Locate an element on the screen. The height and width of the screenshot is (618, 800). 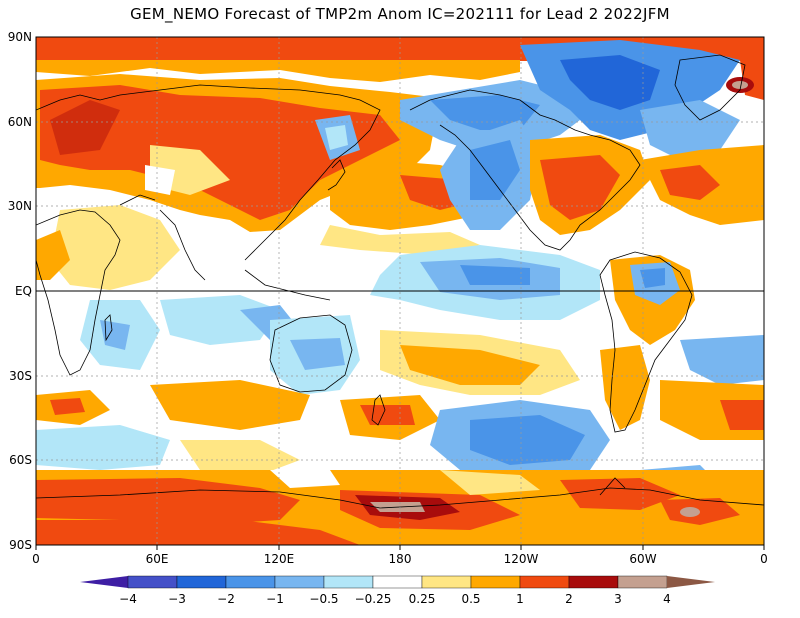
colorbar-label: −3 is located at coordinates (177, 599).